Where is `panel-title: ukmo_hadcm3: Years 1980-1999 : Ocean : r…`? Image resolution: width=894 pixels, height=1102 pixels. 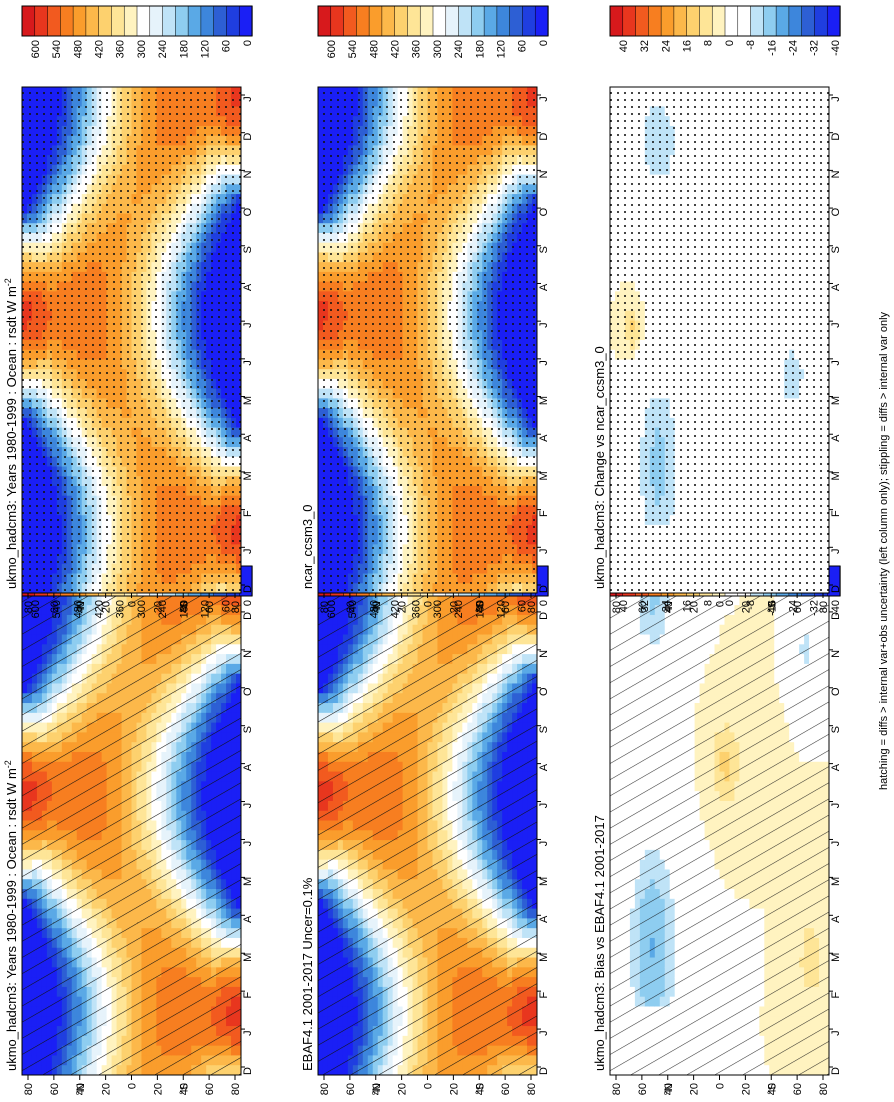
panel-title: ukmo_hadcm3: Years 1980-1999 : Ocean : r… is located at coordinates (11, 915).